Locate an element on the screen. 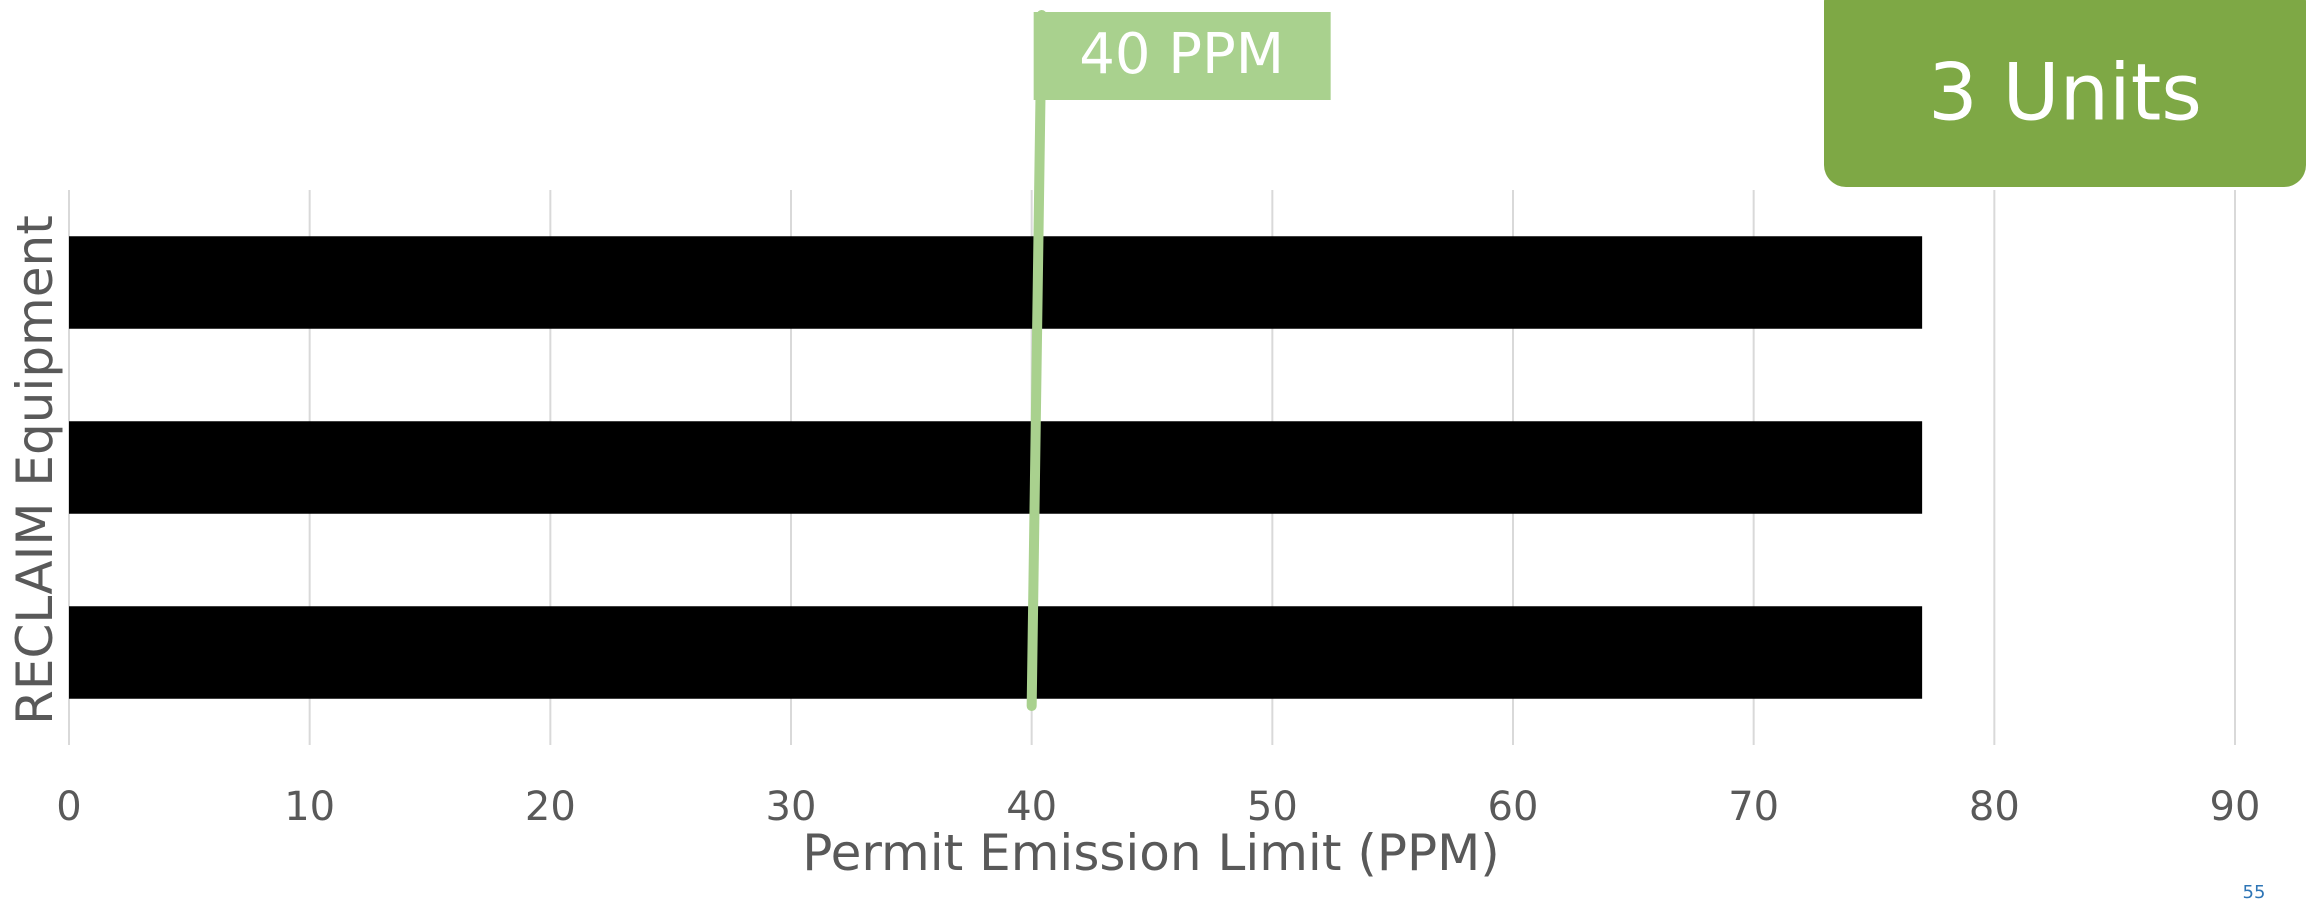  x-tick-label: 0 is located at coordinates (68, 807).